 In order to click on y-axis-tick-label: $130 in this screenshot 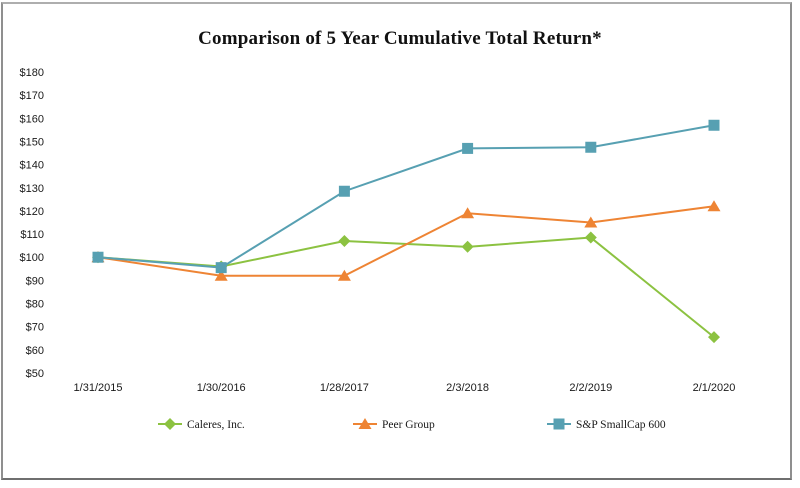, I will do `click(32, 189)`.